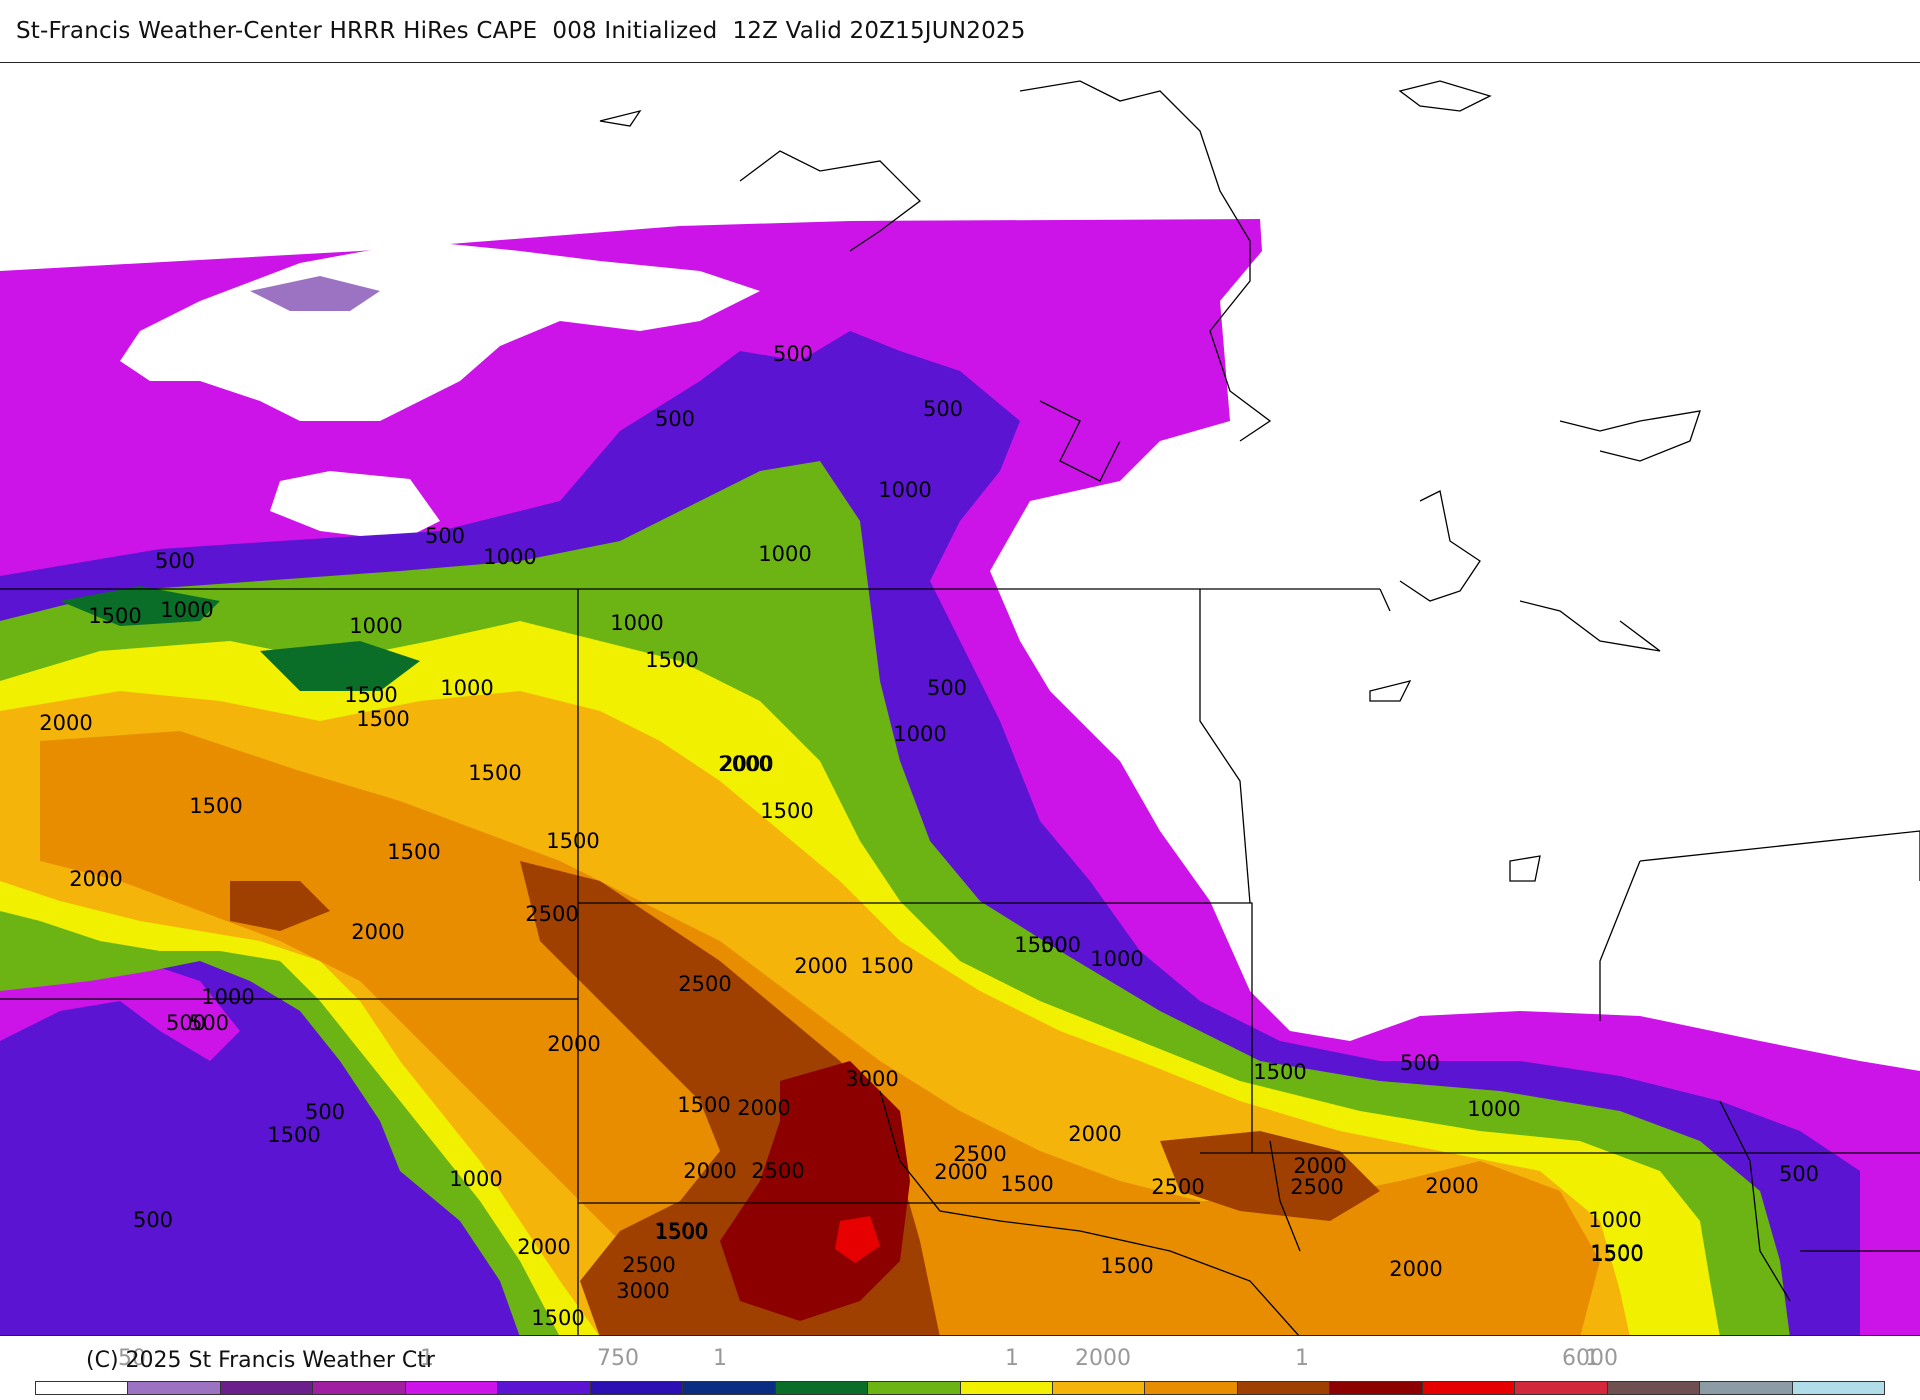  Describe the element at coordinates (1103, 1358) in the screenshot. I see `colorbar-tick-label: 2000` at that location.